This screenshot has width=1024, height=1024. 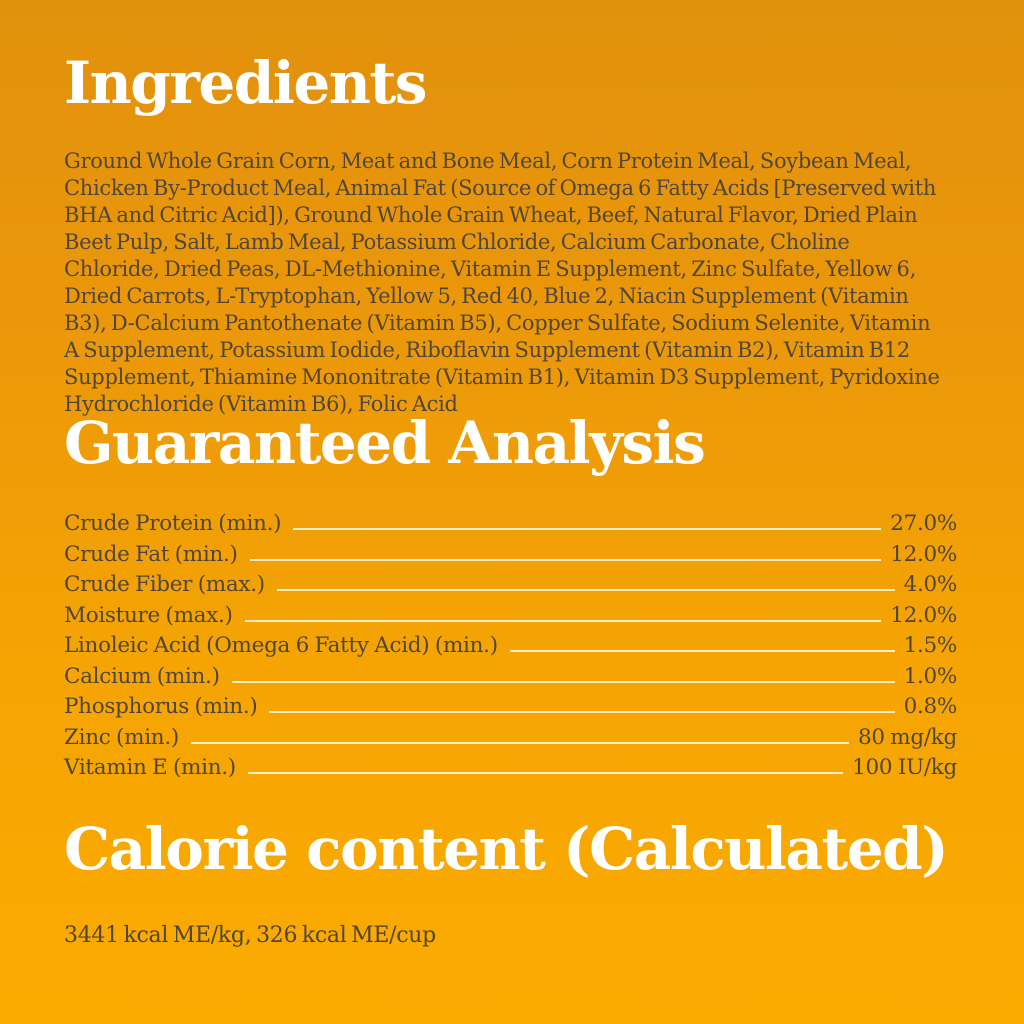 What do you see at coordinates (121, 737) in the screenshot?
I see `analysis-row-label: Zinc (min.)` at bounding box center [121, 737].